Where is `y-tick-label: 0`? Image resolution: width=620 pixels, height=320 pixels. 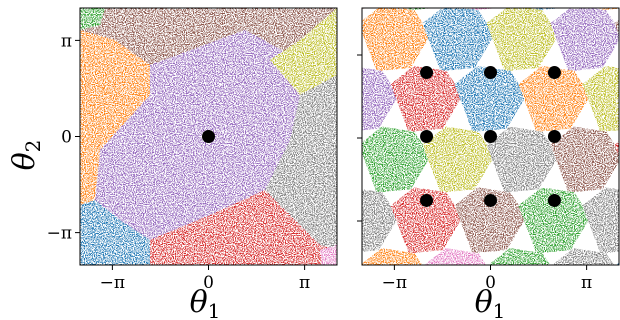 y-tick-label: 0 is located at coordinates (66, 138).